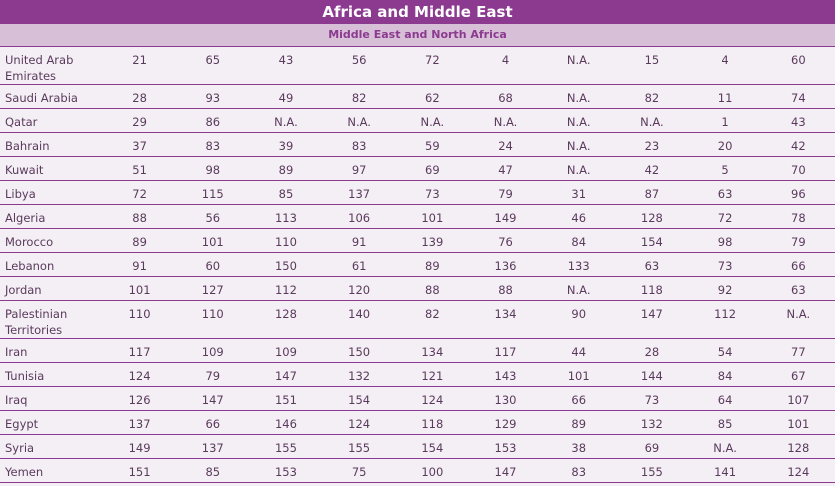 This screenshot has width=835, height=486. Describe the element at coordinates (652, 240) in the screenshot. I see `value-cell: 154` at that location.